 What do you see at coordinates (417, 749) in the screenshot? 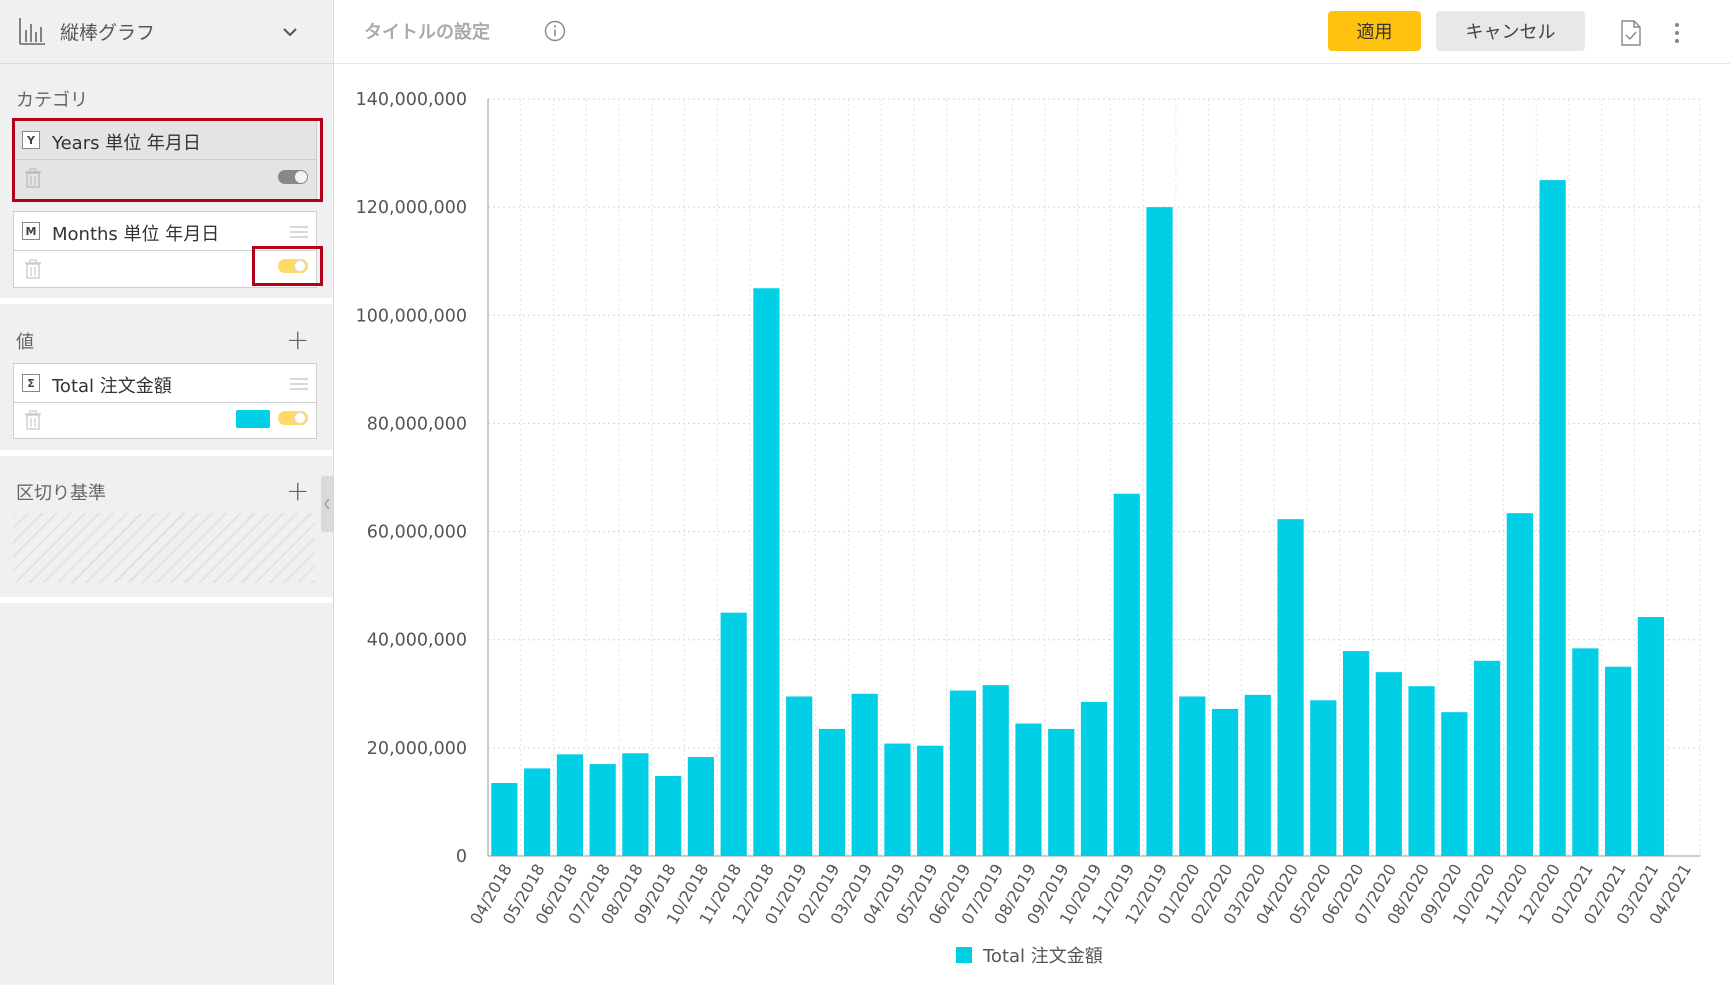
I see `y-tick-label: 20,000,000` at bounding box center [417, 749].